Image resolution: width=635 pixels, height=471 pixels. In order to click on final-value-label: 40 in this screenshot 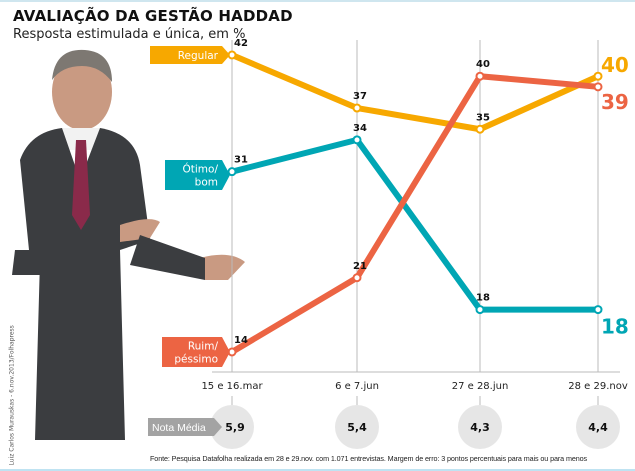, I will do `click(615, 65)`.